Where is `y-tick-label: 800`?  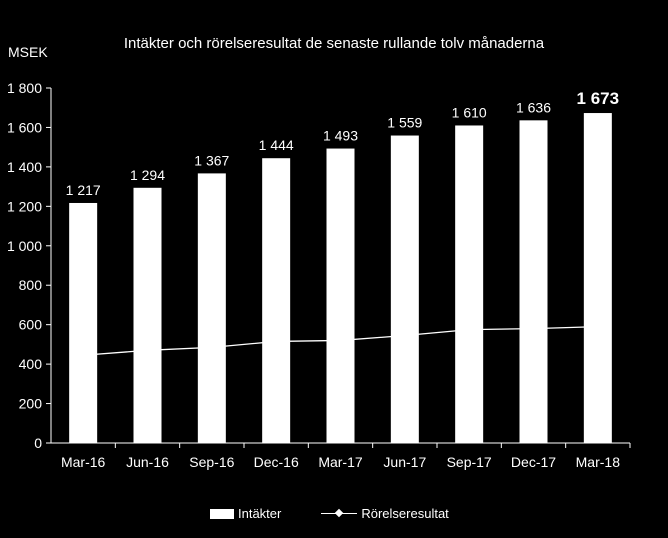
y-tick-label: 800 is located at coordinates (31, 285).